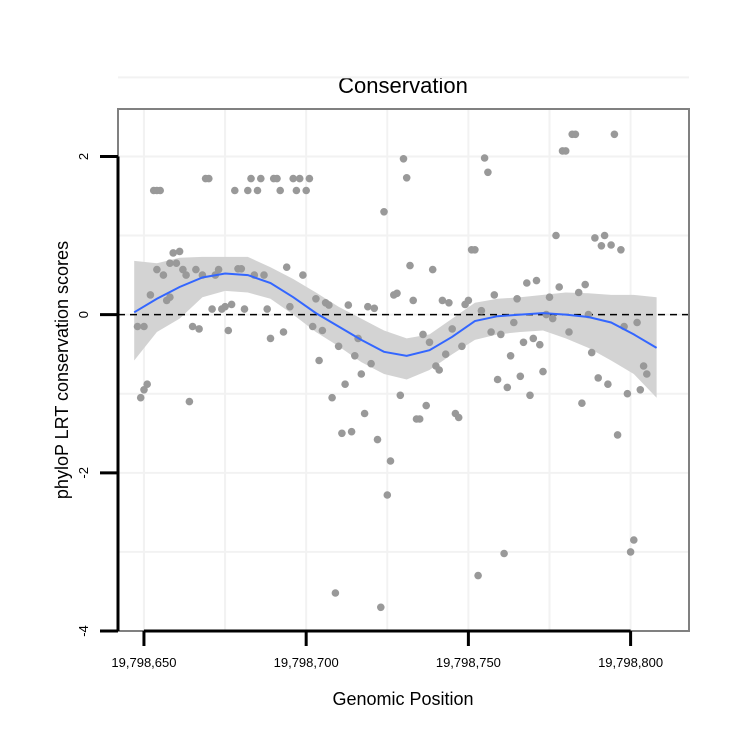 The width and height of the screenshot is (750, 750). I want to click on x-tick-label: 19,798,750, so click(468, 662).